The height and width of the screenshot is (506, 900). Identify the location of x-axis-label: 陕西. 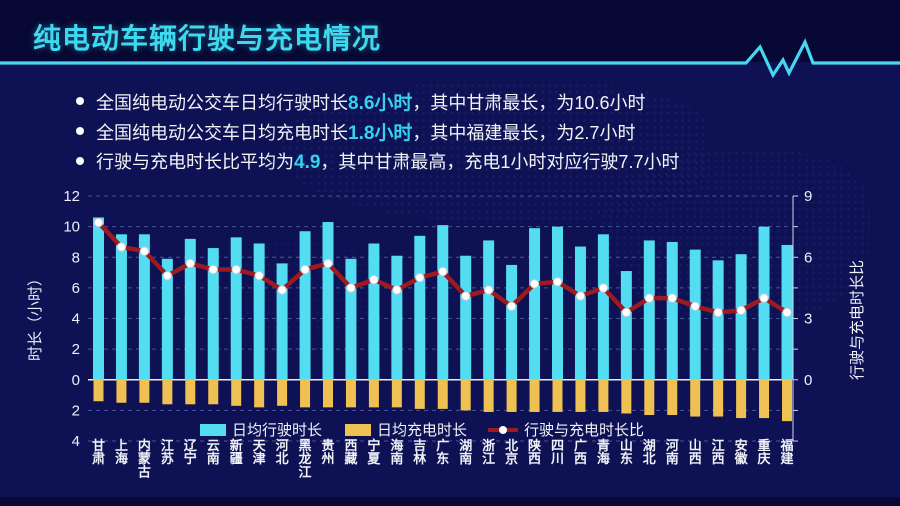
(535, 452).